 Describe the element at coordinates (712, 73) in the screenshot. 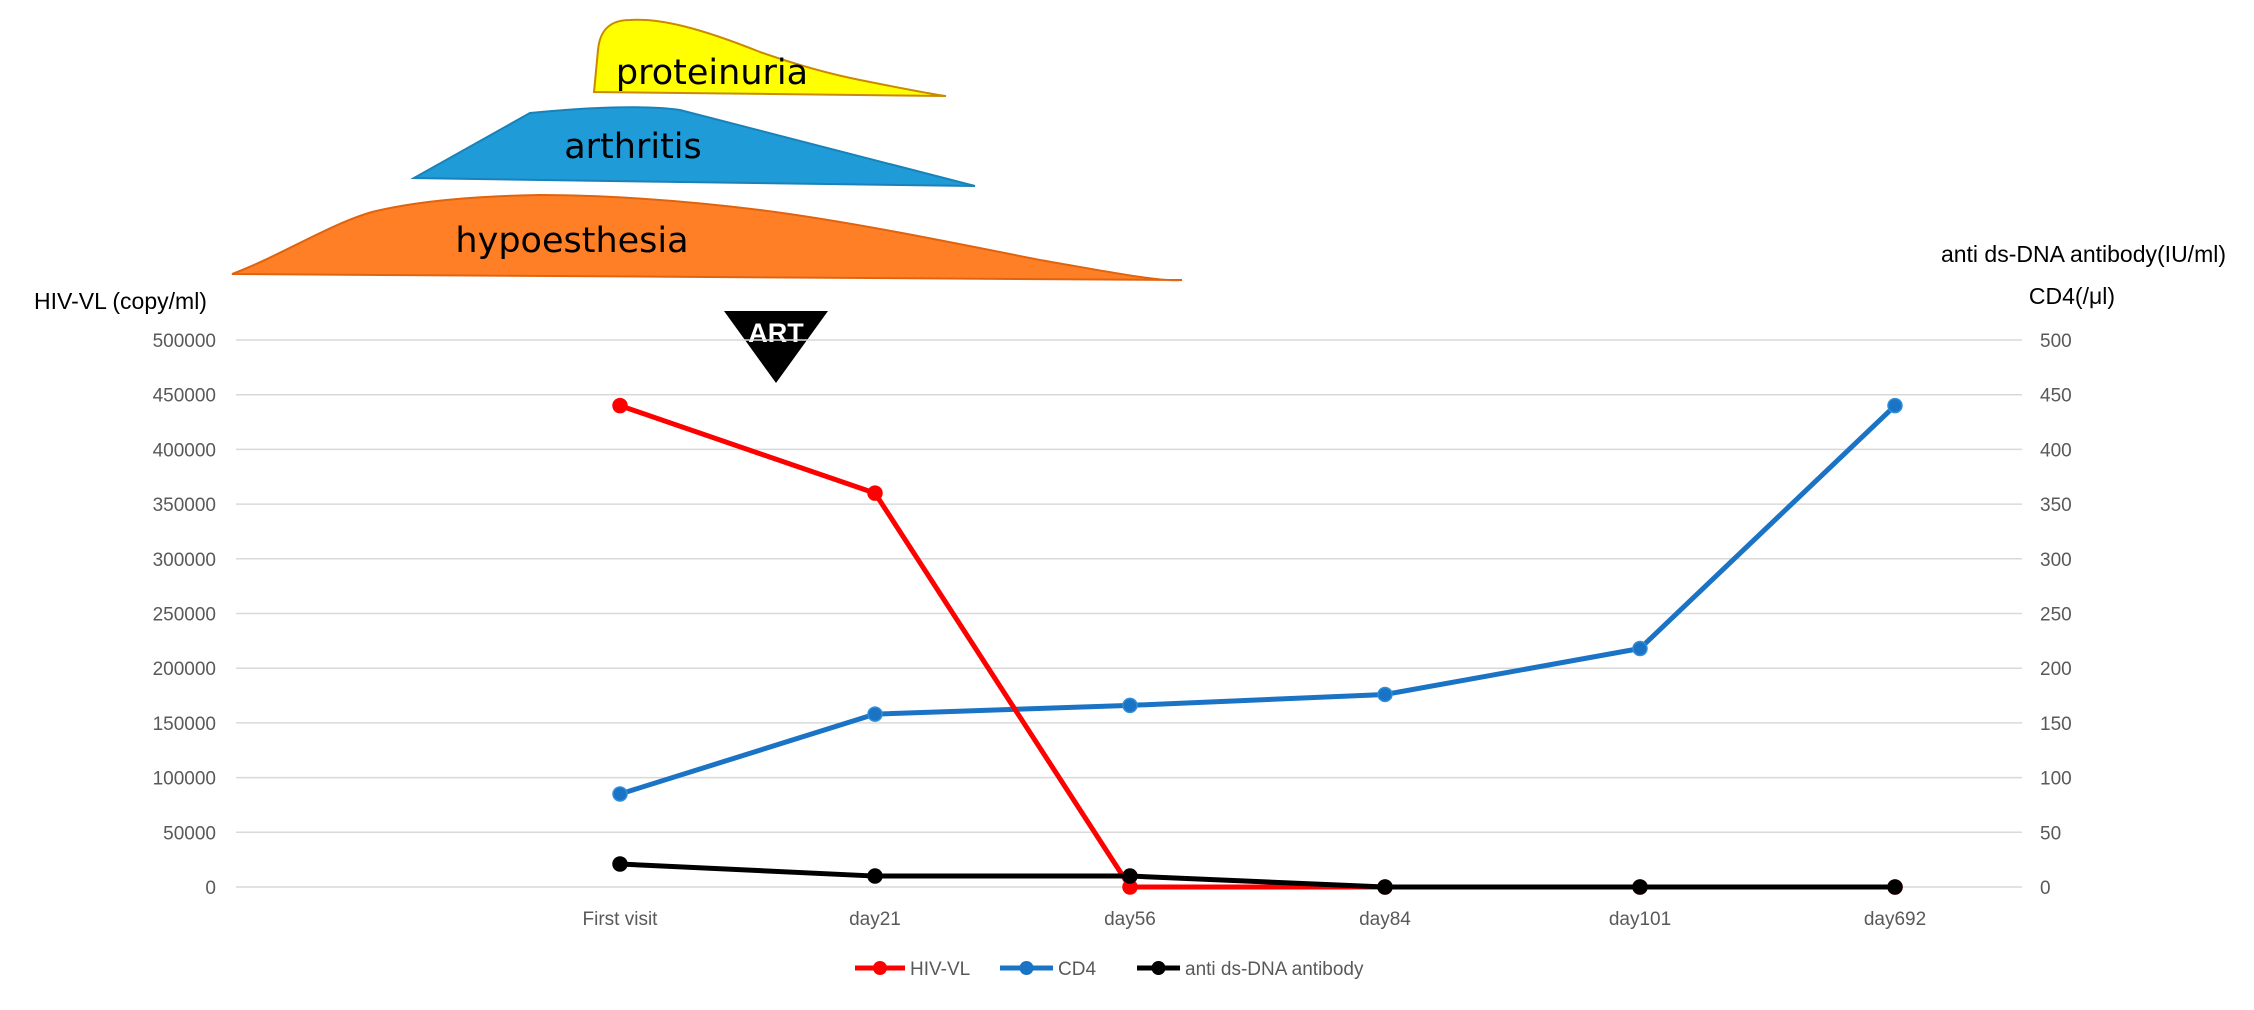

I see `proteinuria-label: proteinuria` at that location.